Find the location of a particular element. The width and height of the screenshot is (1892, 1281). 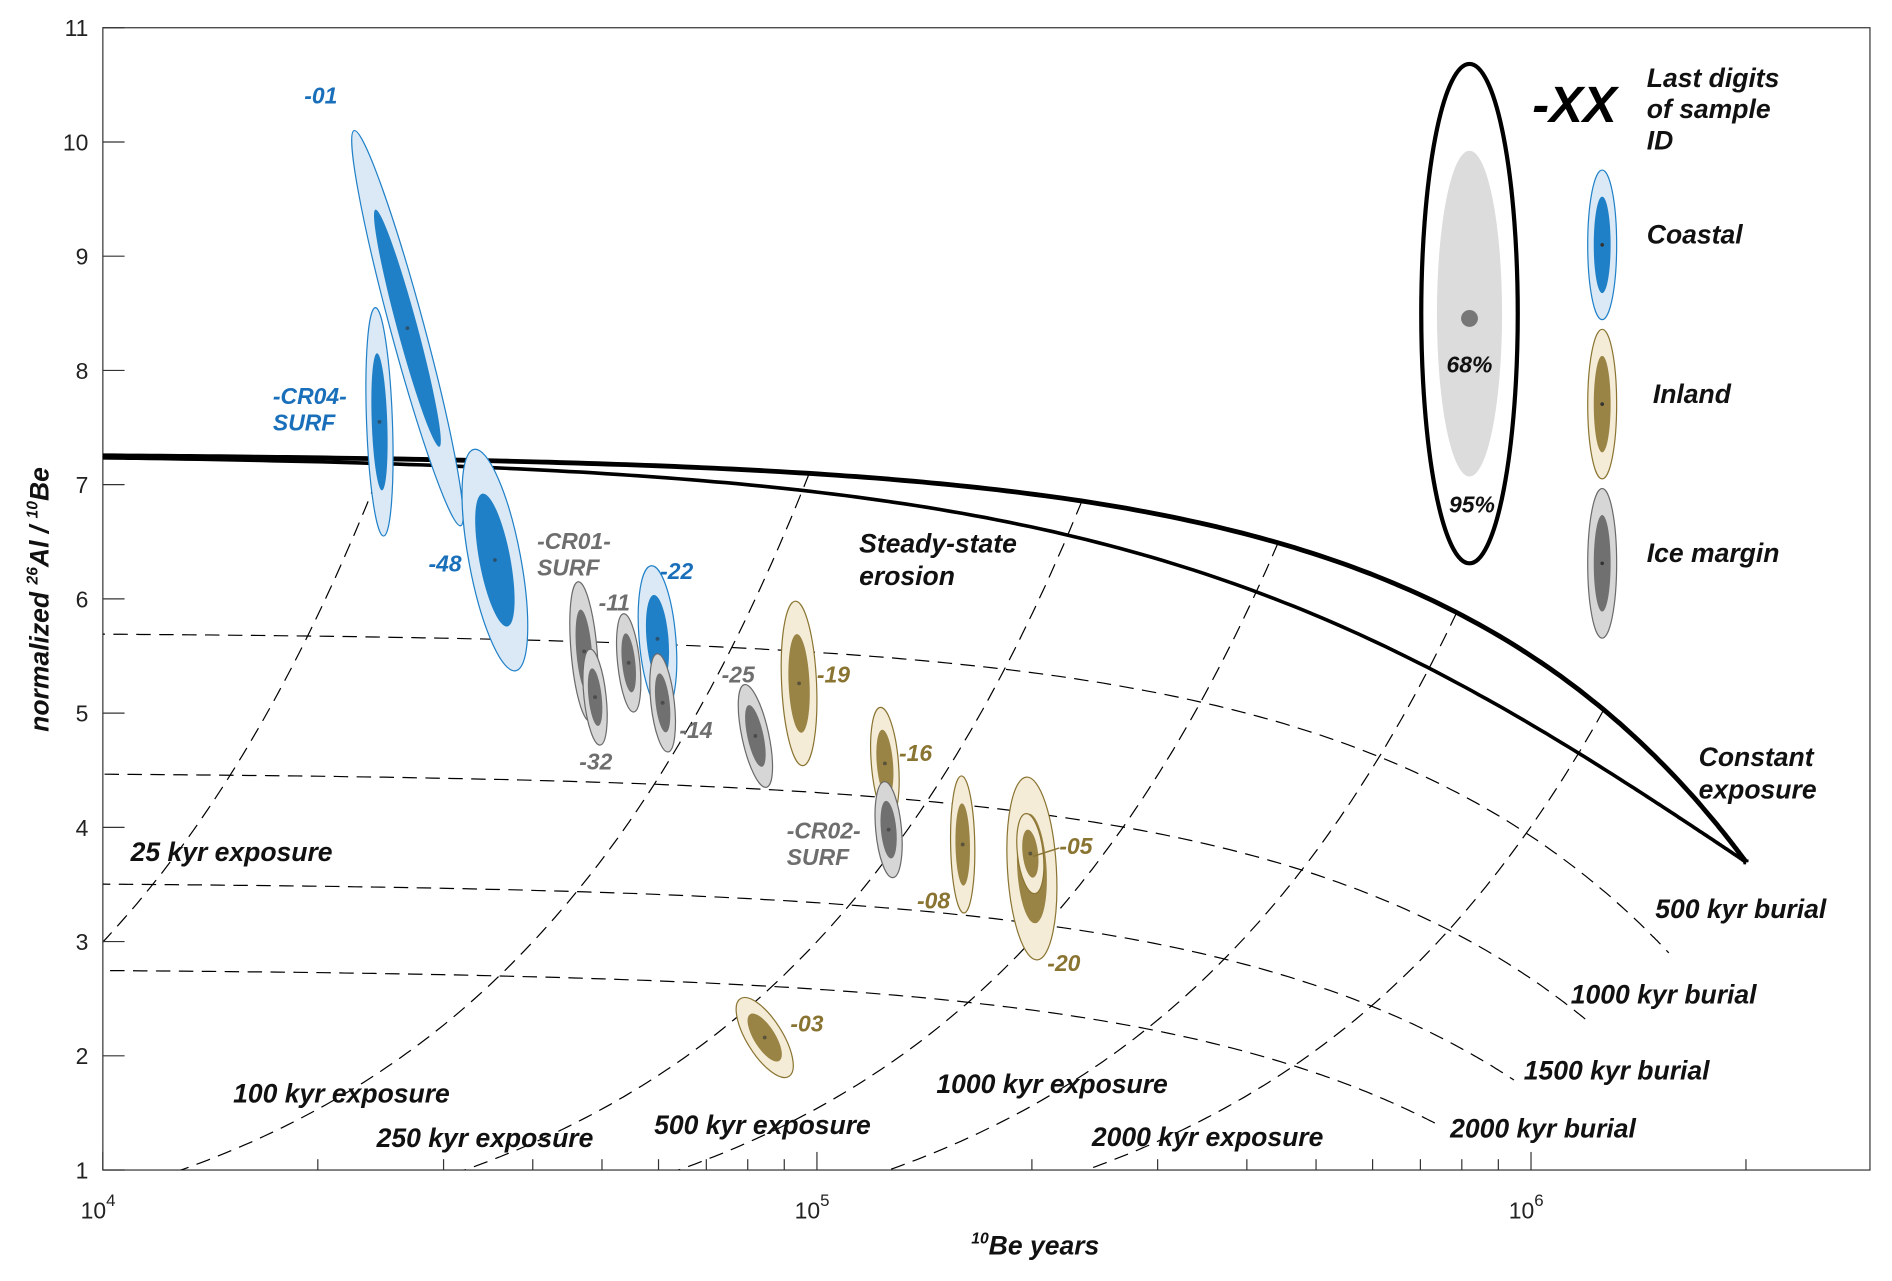

constant-exposure-label: Constant is located at coordinates (1757, 757).